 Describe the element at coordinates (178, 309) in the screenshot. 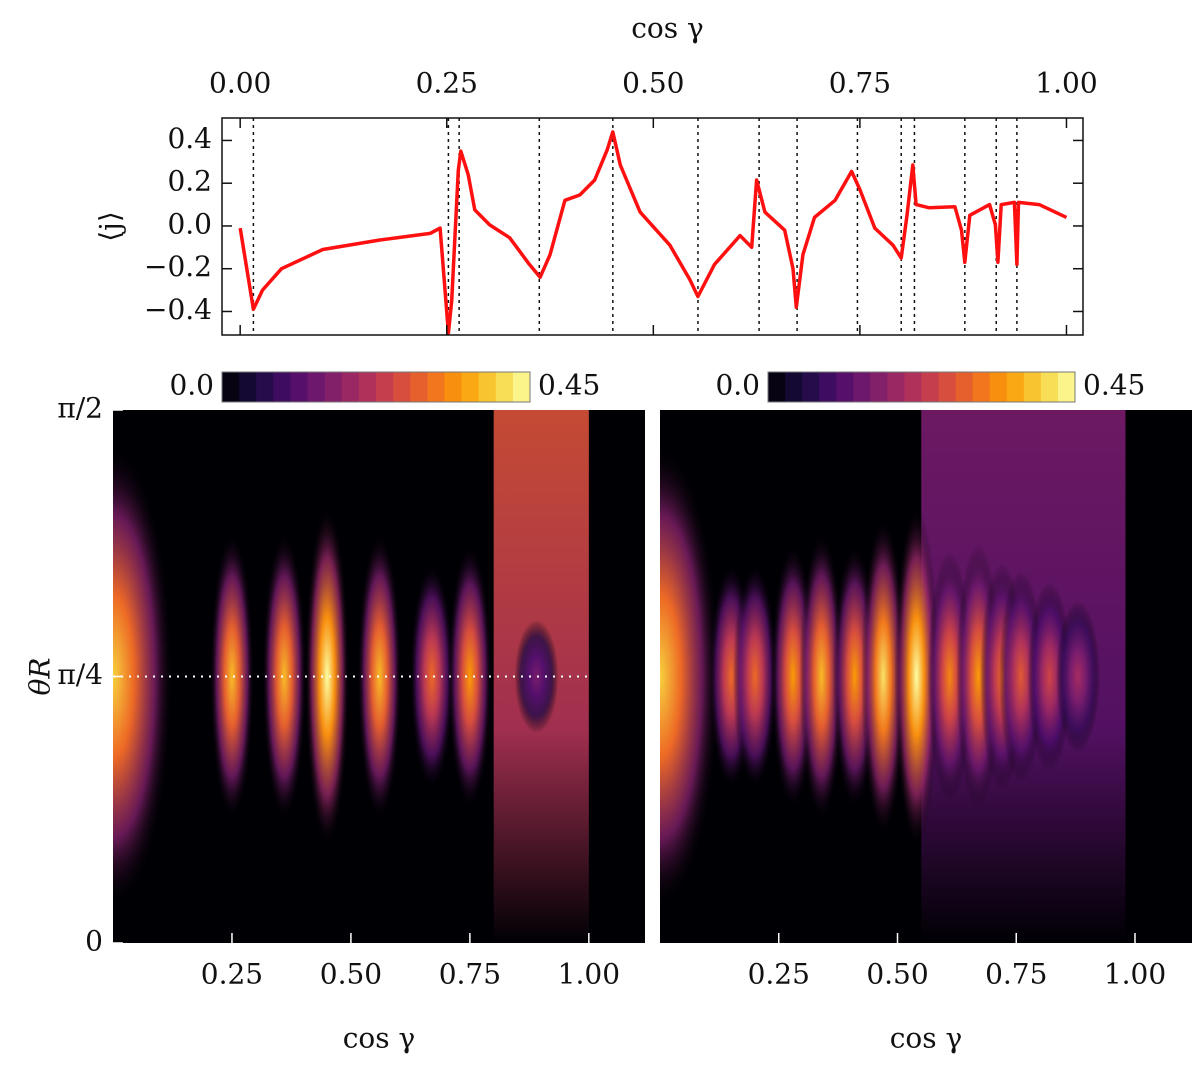

I see `y-tick-label: −0.4` at that location.